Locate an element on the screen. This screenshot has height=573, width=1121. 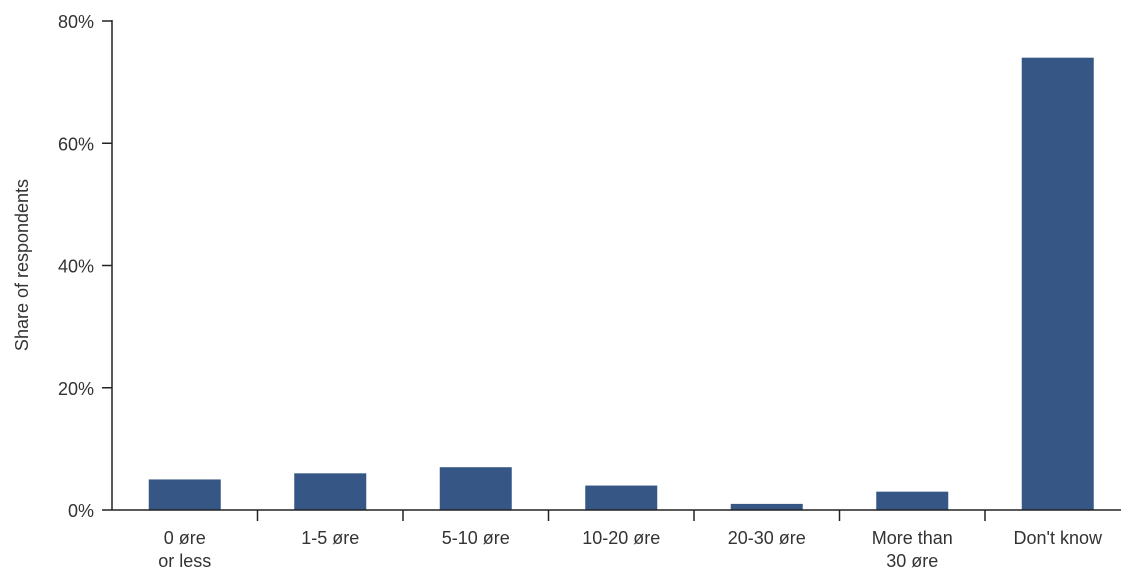
x-tick-label: 20-30 øre is located at coordinates (767, 538).